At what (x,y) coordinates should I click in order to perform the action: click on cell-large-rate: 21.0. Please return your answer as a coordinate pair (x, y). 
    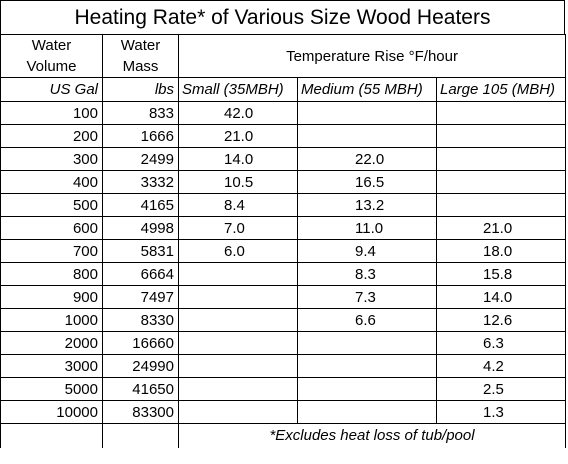
    Looking at the image, I should click on (501, 228).